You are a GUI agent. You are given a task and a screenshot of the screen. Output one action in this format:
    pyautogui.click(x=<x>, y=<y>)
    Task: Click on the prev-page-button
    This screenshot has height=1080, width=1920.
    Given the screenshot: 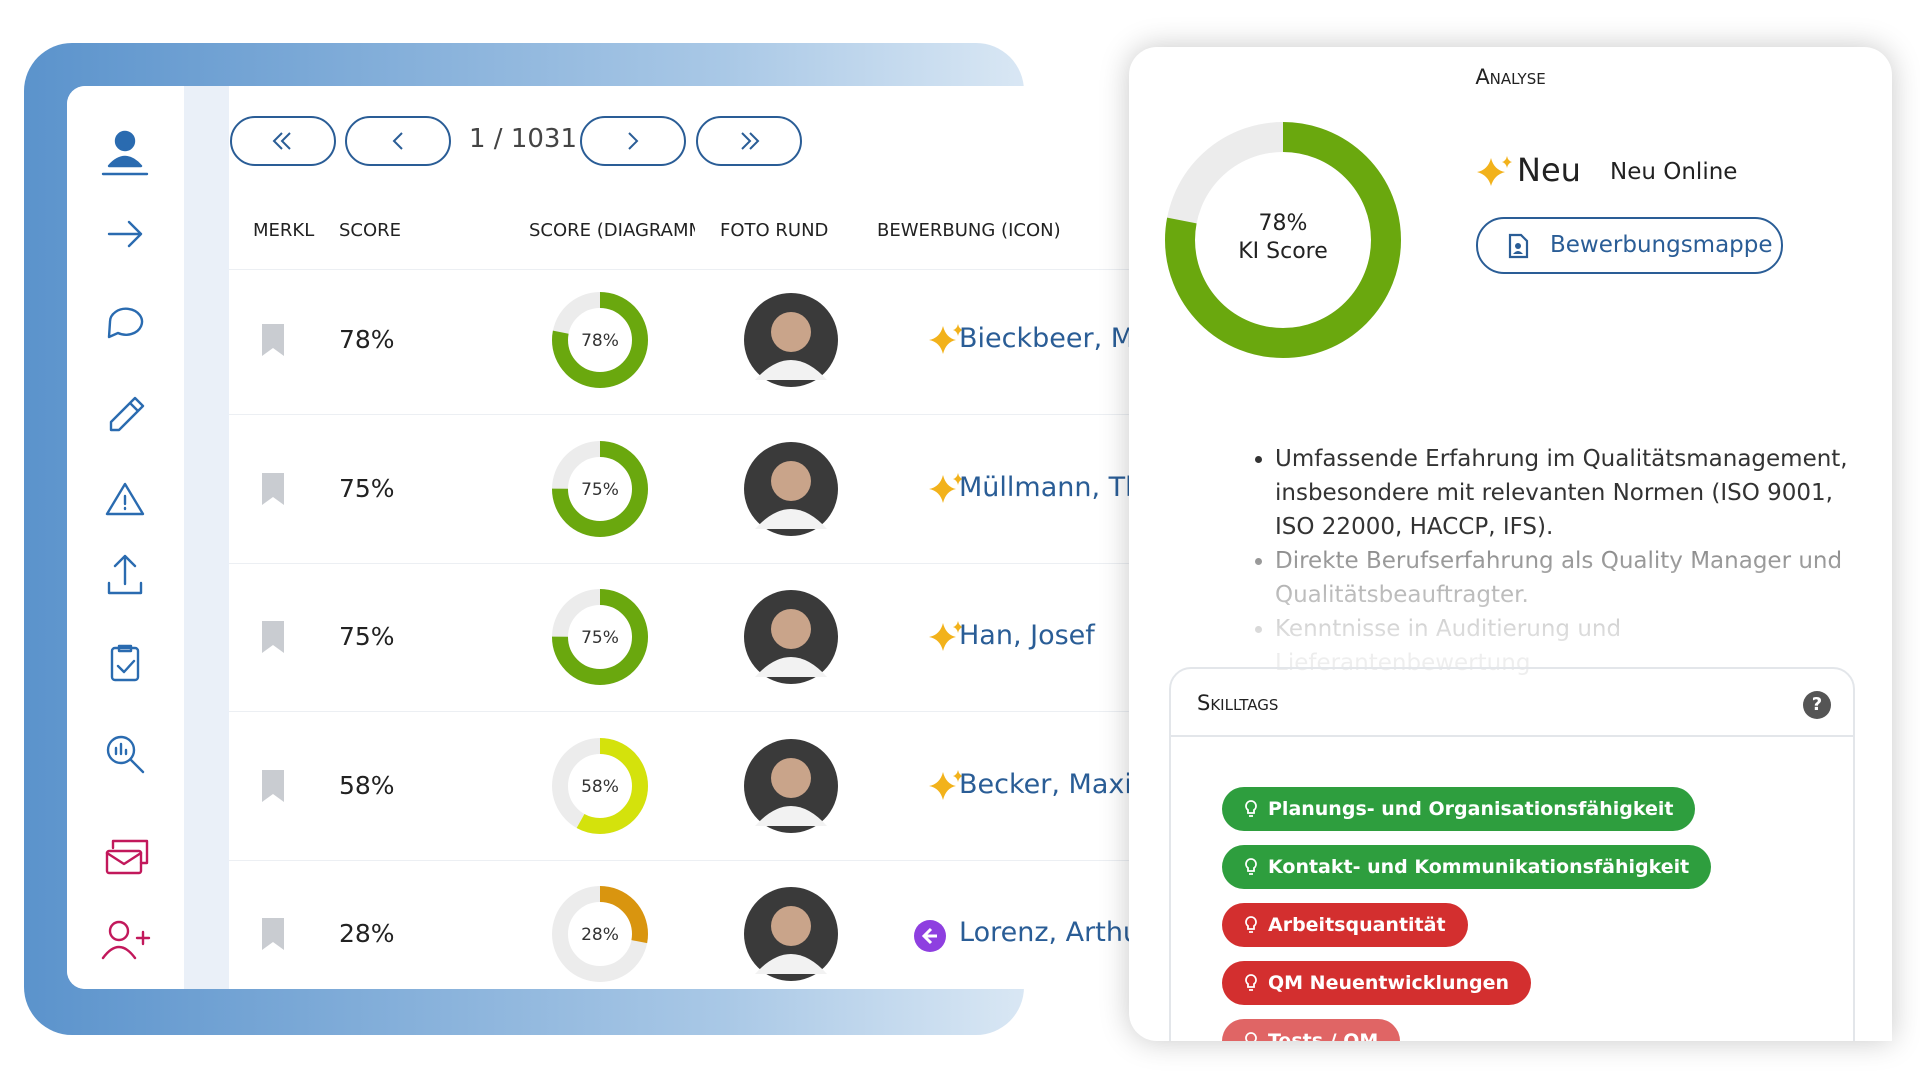 What is the action you would take?
    pyautogui.click(x=398, y=141)
    